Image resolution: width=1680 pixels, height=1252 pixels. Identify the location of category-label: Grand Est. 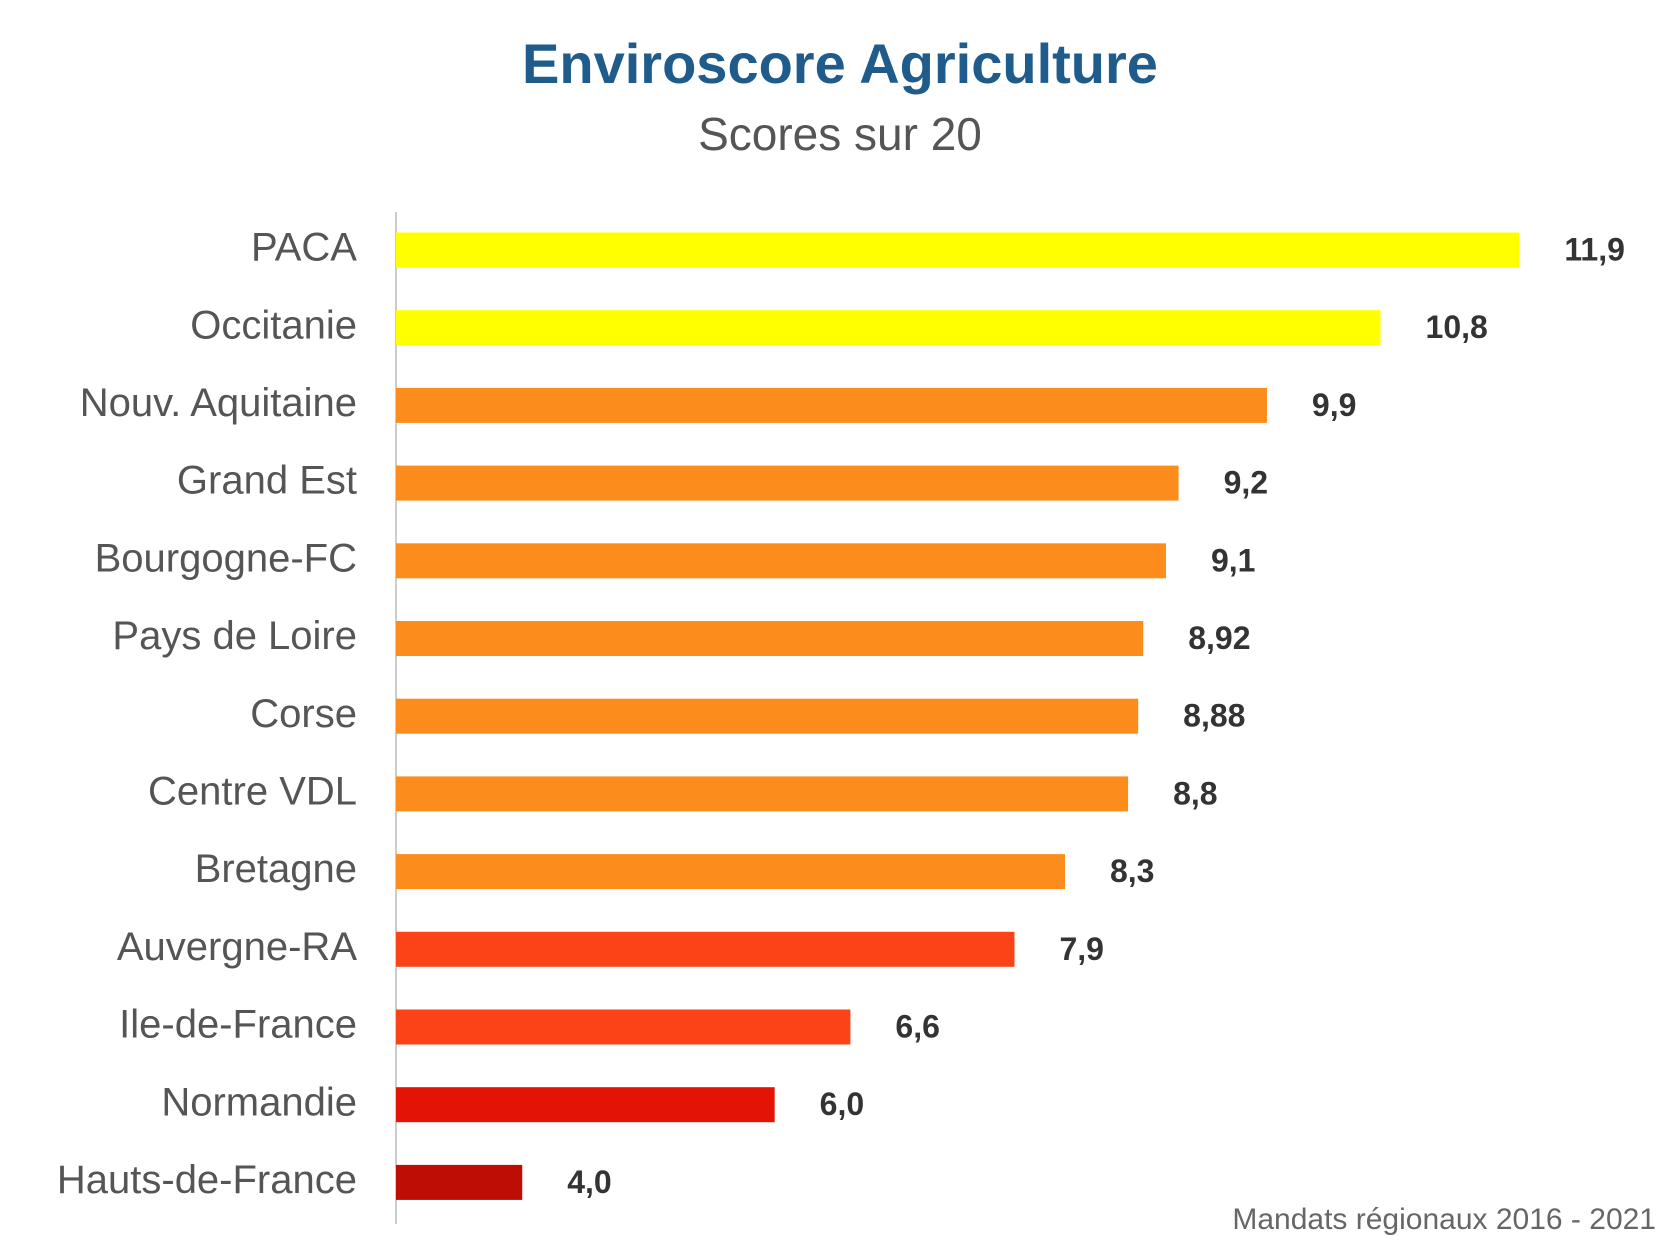
(267, 481).